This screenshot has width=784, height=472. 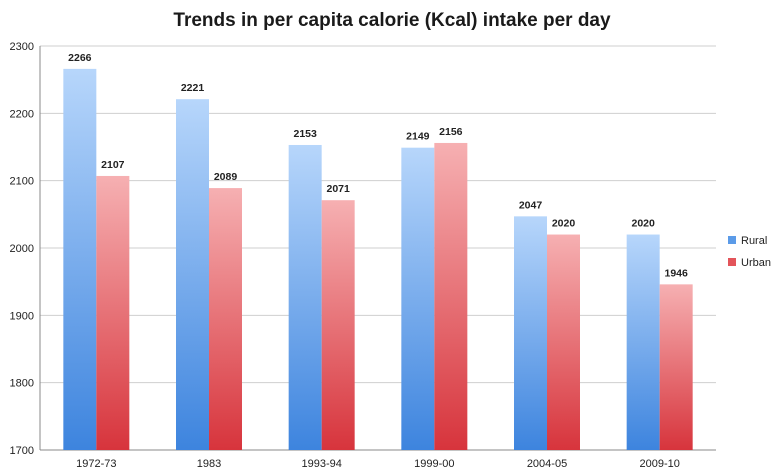 What do you see at coordinates (305, 134) in the screenshot?
I see `data-label: 2153` at bounding box center [305, 134].